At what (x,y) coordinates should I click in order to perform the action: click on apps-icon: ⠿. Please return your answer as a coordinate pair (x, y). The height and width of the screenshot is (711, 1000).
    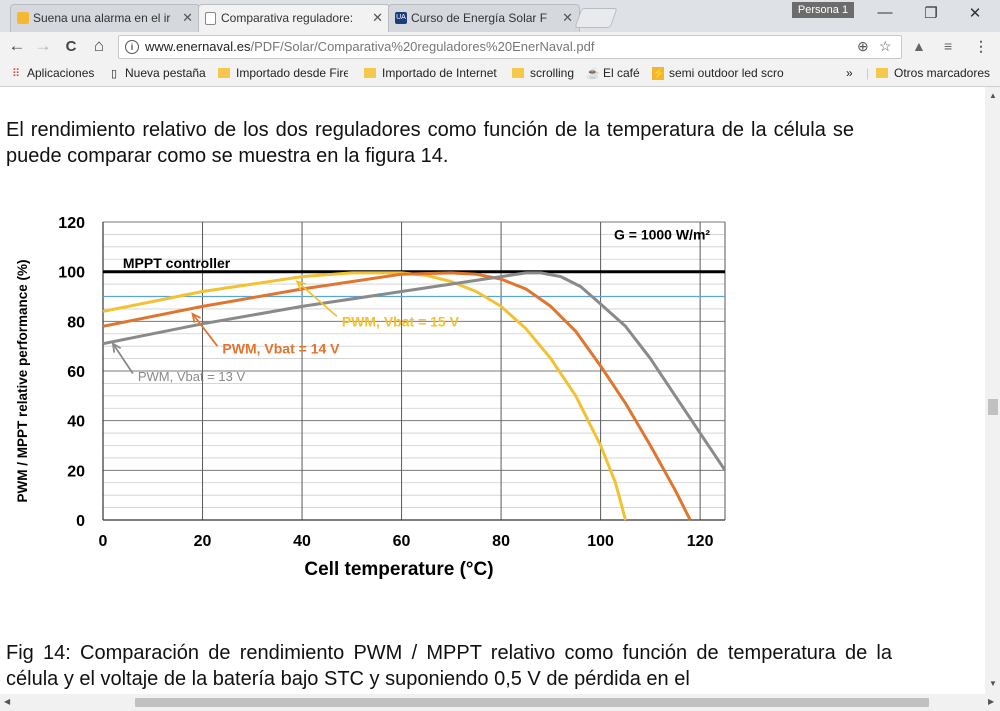
    Looking at the image, I should click on (16, 74).